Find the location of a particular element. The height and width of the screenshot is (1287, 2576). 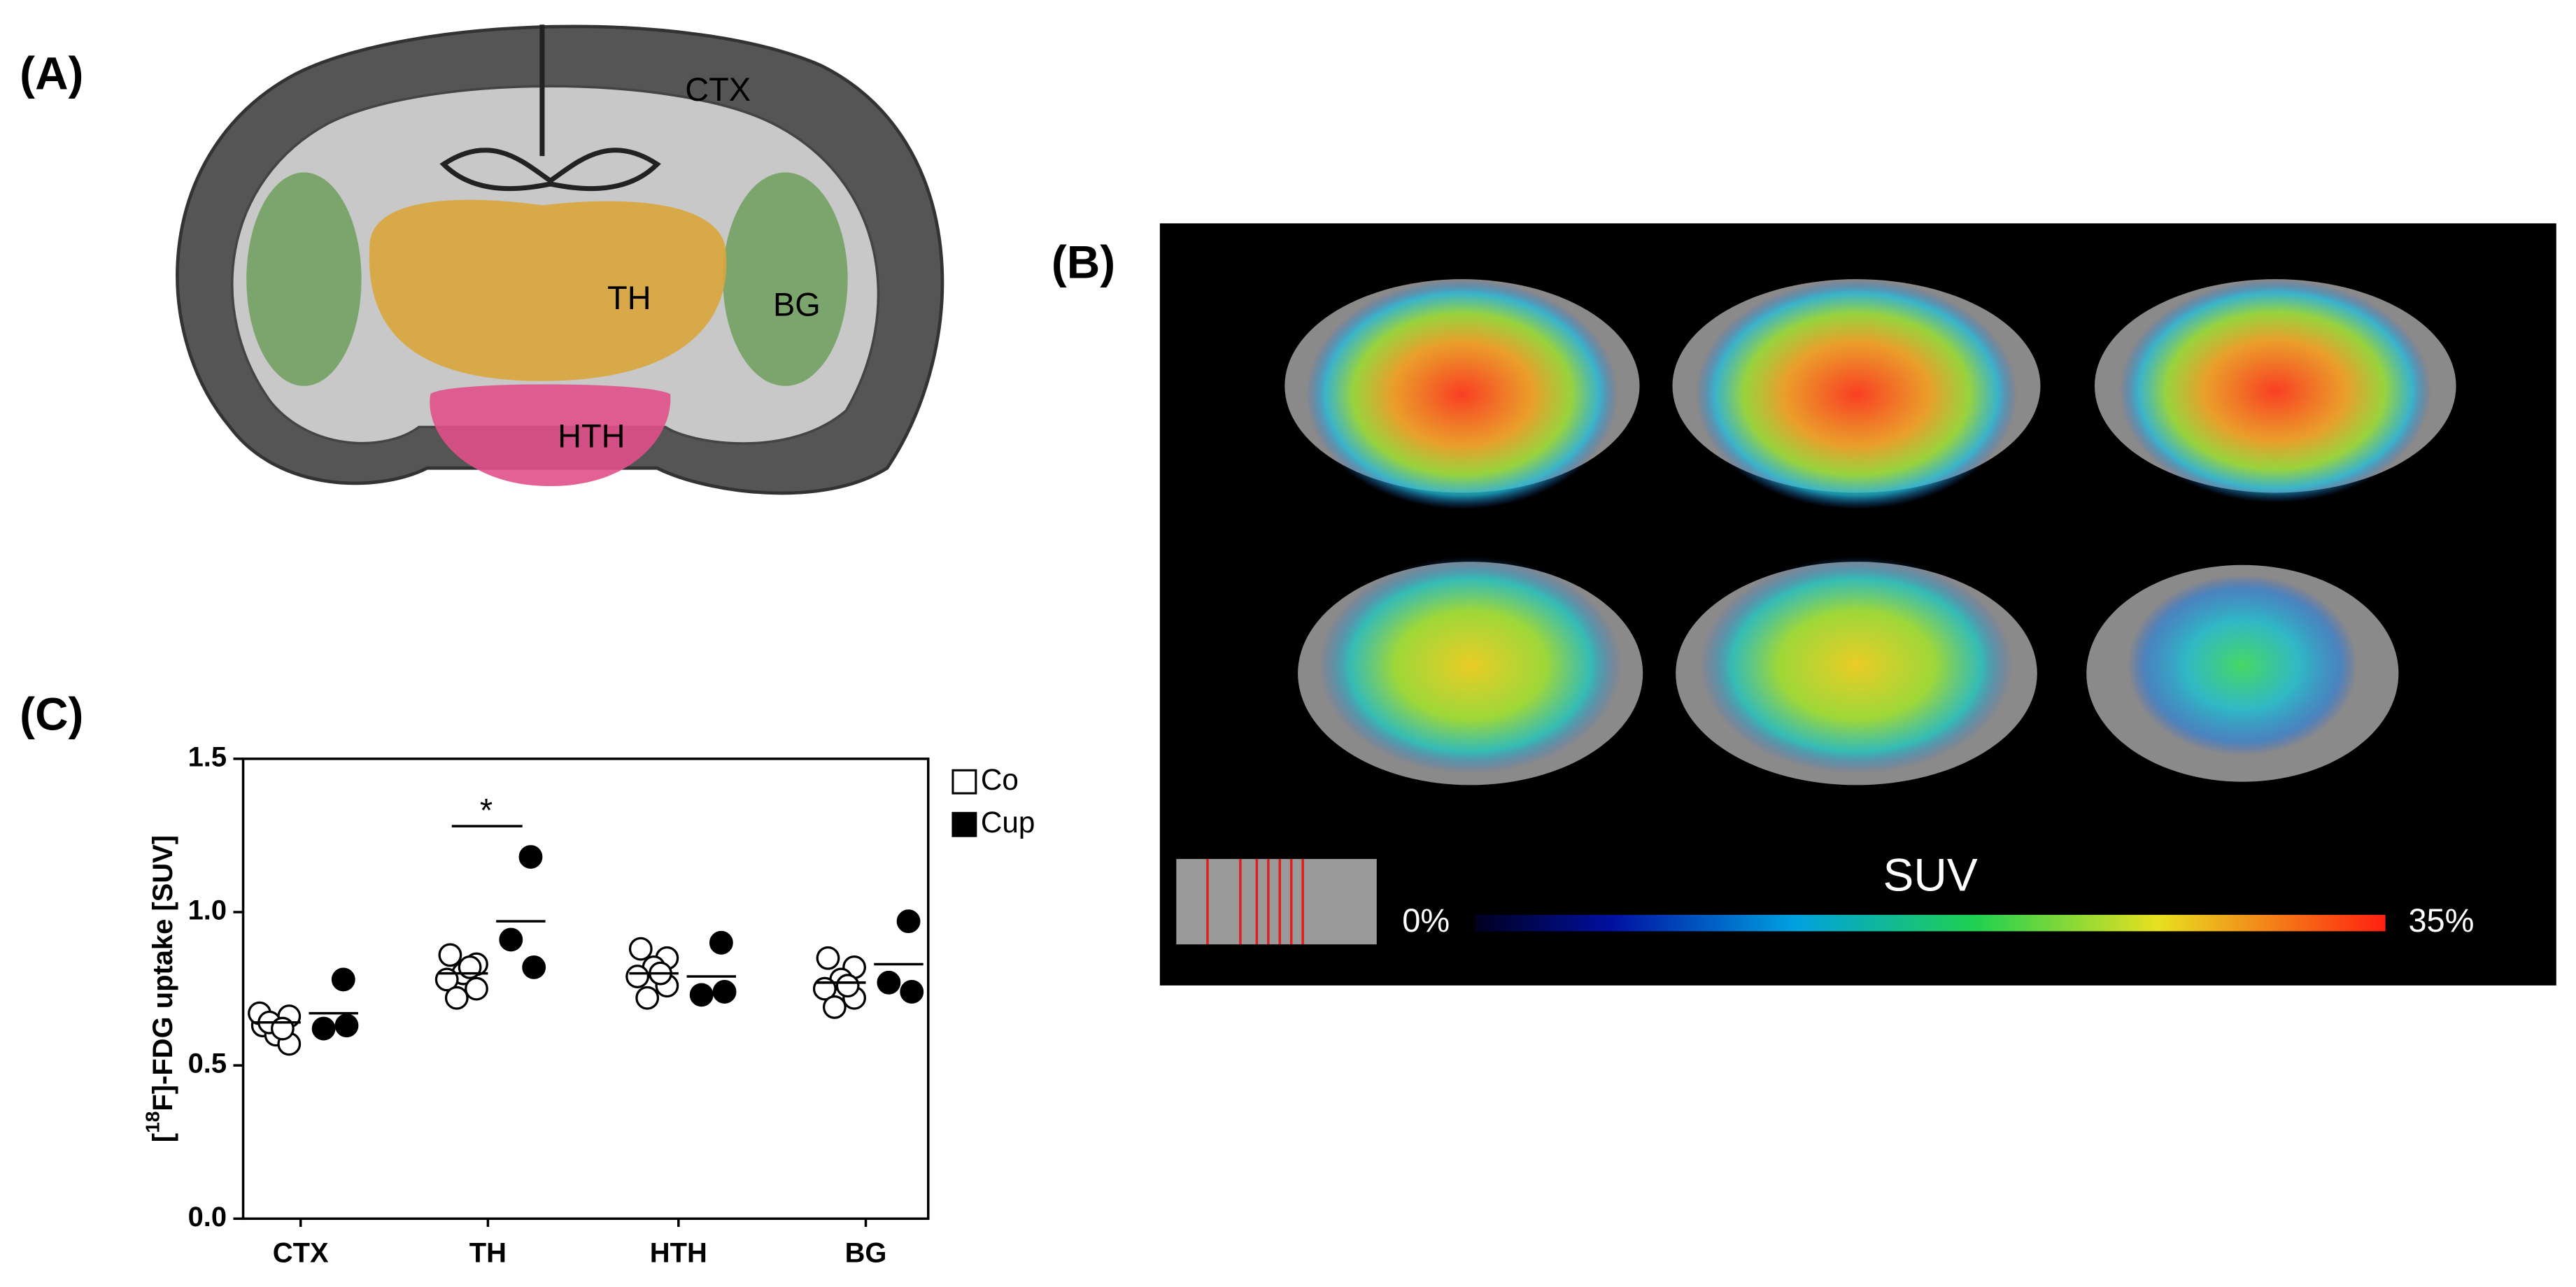

region-label: CTX is located at coordinates (718, 89).